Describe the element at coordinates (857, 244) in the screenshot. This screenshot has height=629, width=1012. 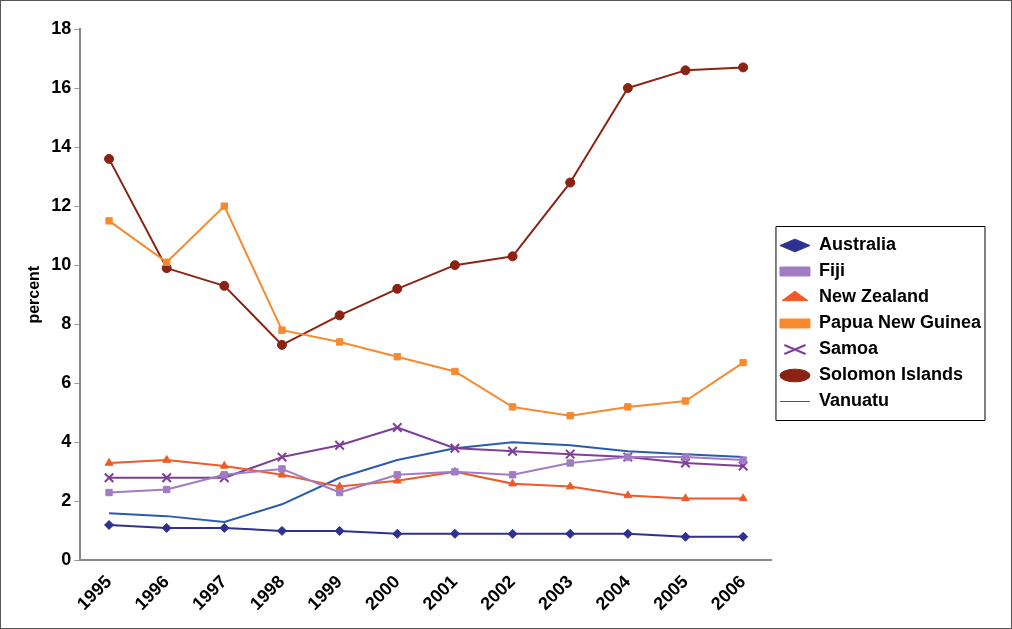
I see `legend-label: Australia` at that location.